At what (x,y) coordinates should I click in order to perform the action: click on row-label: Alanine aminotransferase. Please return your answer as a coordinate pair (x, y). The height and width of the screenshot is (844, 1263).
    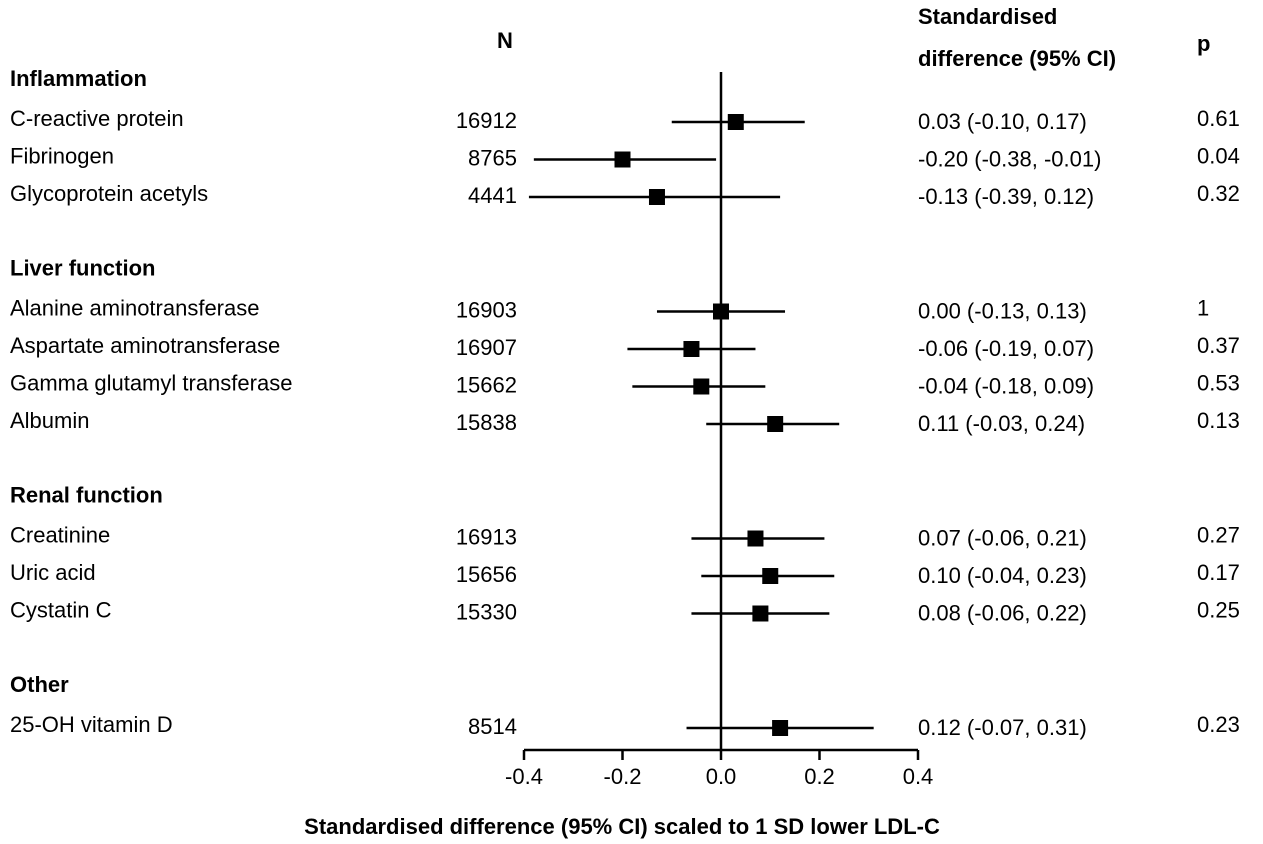
    Looking at the image, I should click on (134, 307).